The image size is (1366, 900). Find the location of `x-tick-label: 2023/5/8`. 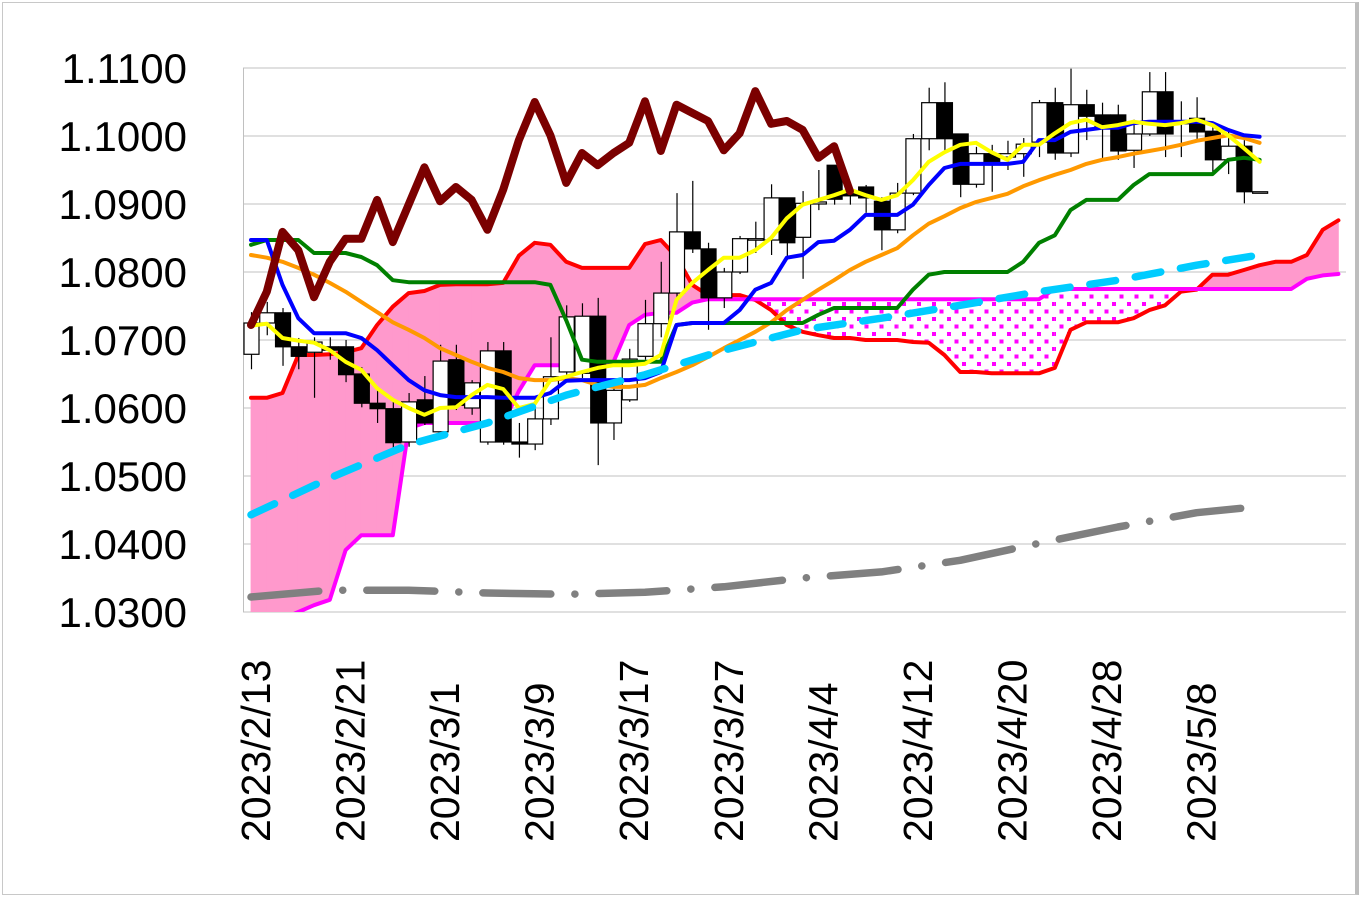

x-tick-label: 2023/5/8 is located at coordinates (1202, 762).